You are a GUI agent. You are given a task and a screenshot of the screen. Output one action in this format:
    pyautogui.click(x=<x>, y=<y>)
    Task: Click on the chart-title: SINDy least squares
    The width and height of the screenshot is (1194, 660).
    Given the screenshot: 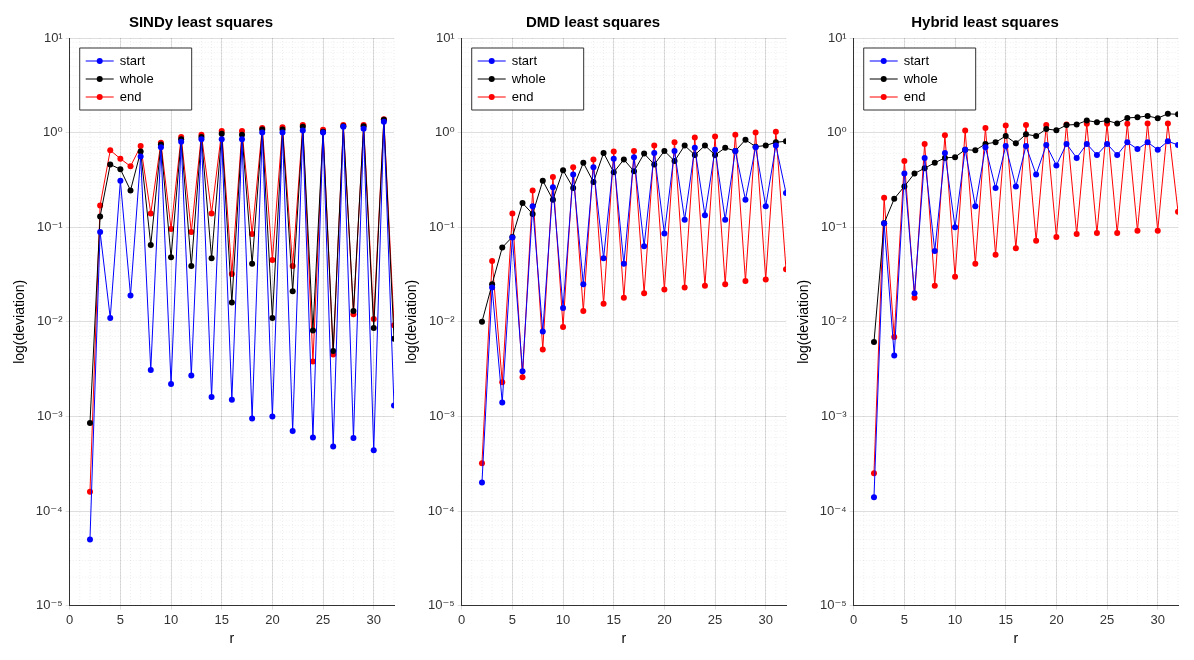 What is the action you would take?
    pyautogui.click(x=201, y=22)
    